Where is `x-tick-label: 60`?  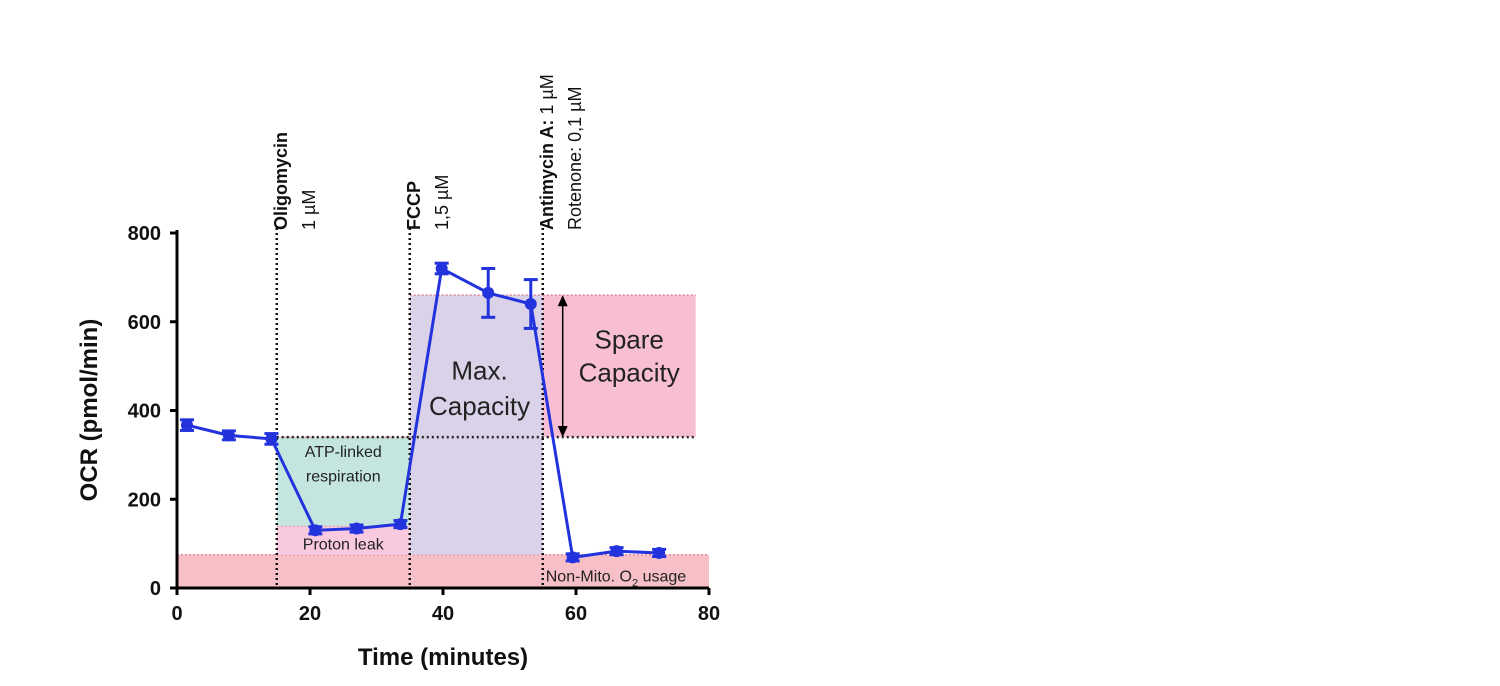 x-tick-label: 60 is located at coordinates (576, 614).